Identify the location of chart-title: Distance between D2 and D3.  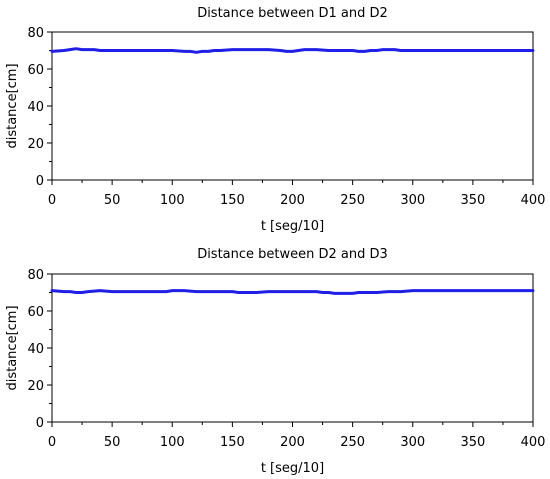
(292, 254).